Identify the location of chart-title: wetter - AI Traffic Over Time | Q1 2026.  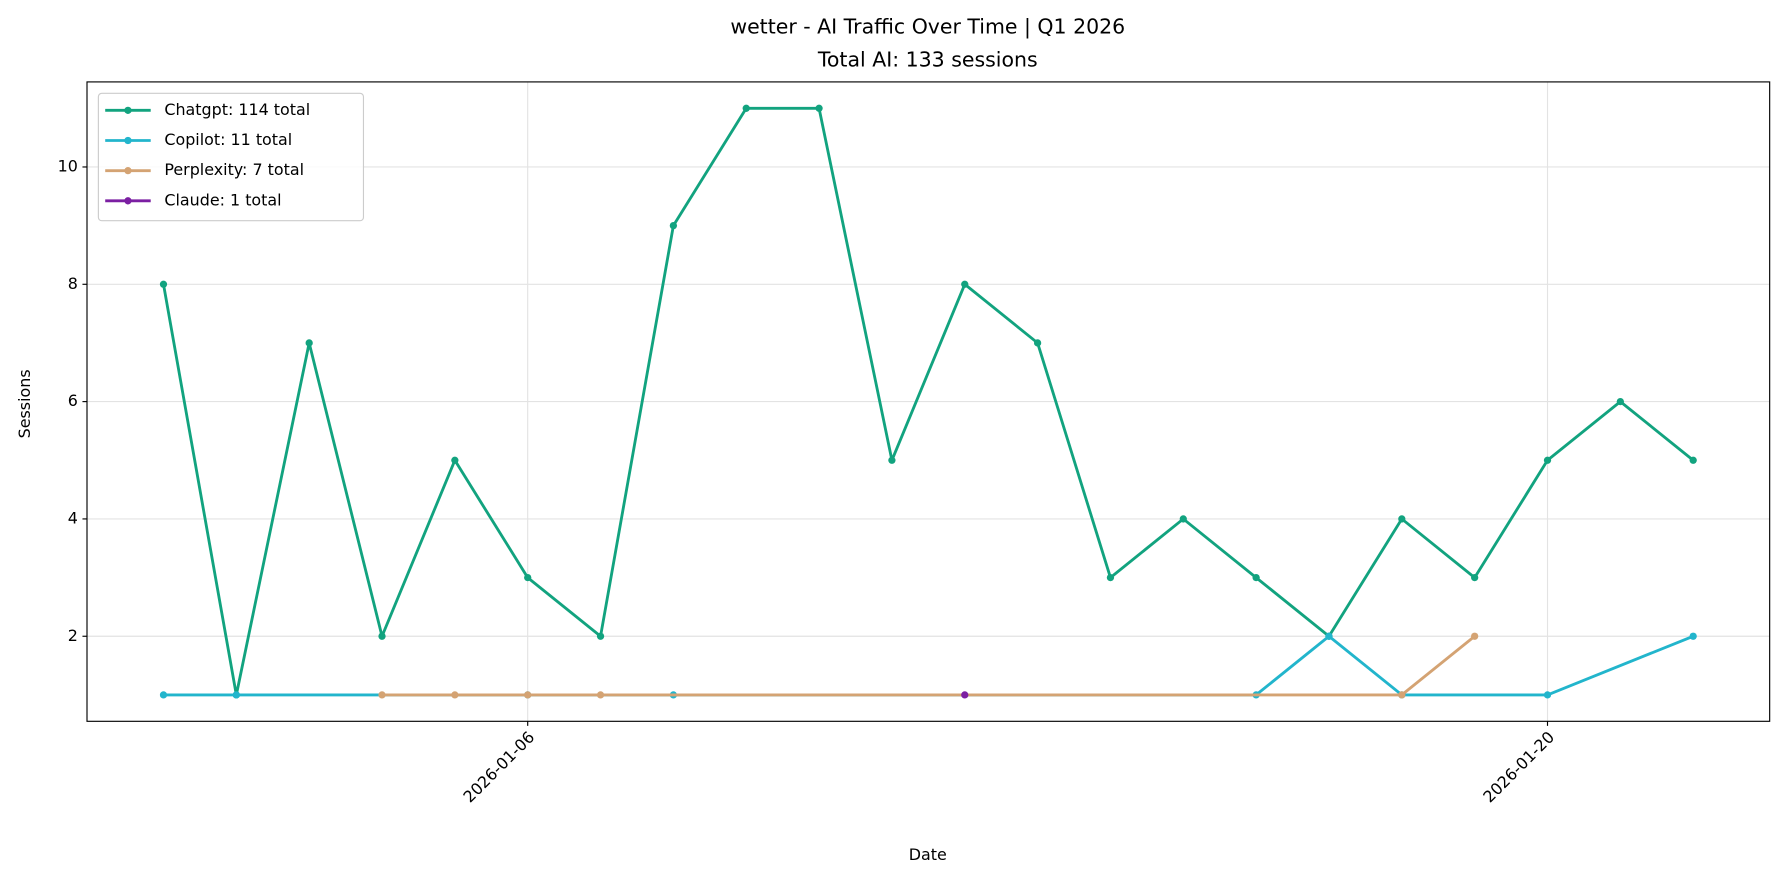
(927, 26).